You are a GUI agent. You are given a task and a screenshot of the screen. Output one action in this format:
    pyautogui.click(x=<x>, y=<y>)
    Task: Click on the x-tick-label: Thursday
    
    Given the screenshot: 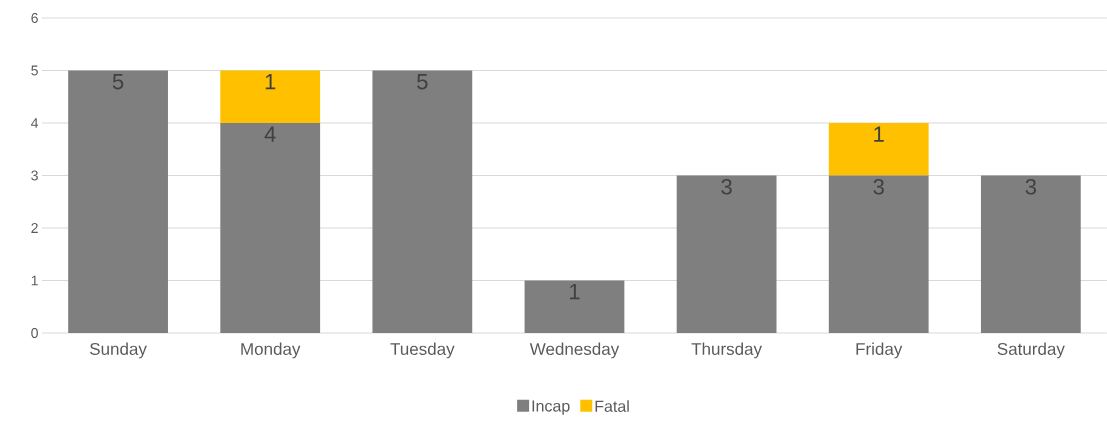 What is the action you would take?
    pyautogui.click(x=726, y=350)
    